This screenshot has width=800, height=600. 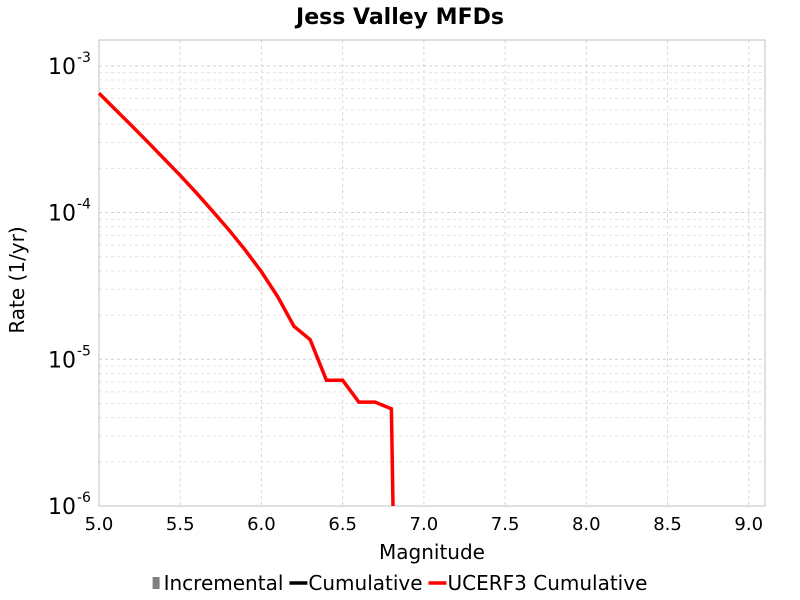 What do you see at coordinates (84, 351) in the screenshot?
I see `y-tick-exponent: -5` at bounding box center [84, 351].